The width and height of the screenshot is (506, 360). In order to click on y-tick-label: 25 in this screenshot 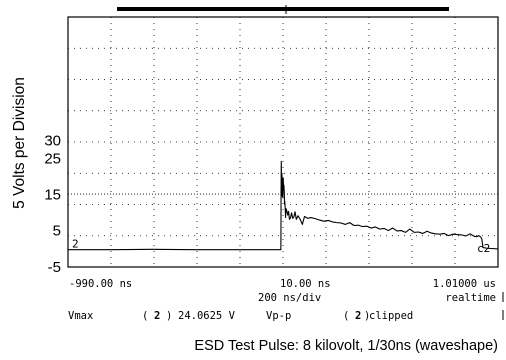, I will do `click(52, 159)`.